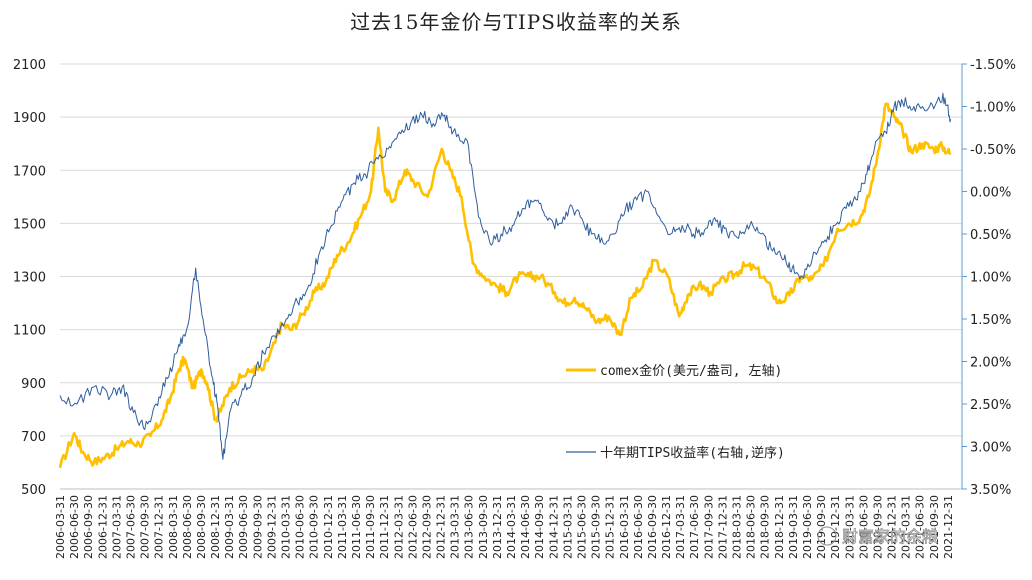  What do you see at coordinates (516, 22) in the screenshot?
I see `chart-title: 过去15年金价与TIPS收益率的关系` at bounding box center [516, 22].